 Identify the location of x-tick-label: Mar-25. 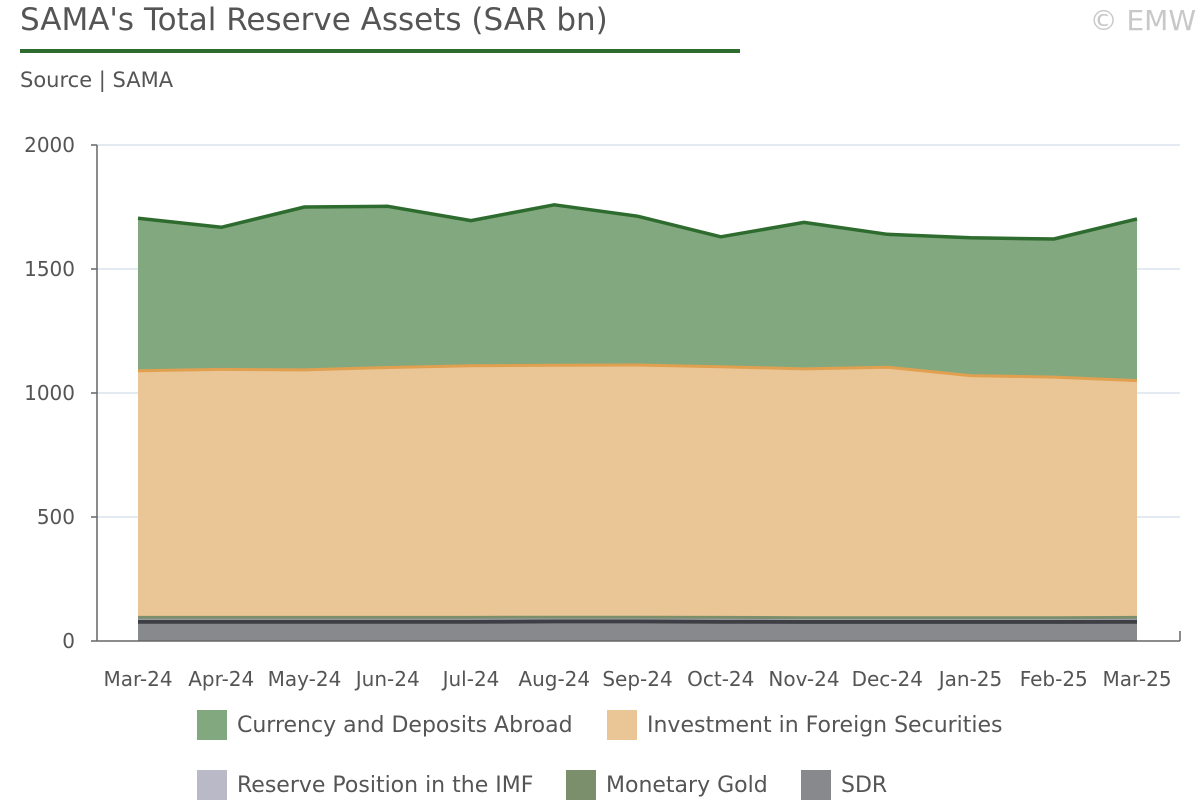
(1136, 679).